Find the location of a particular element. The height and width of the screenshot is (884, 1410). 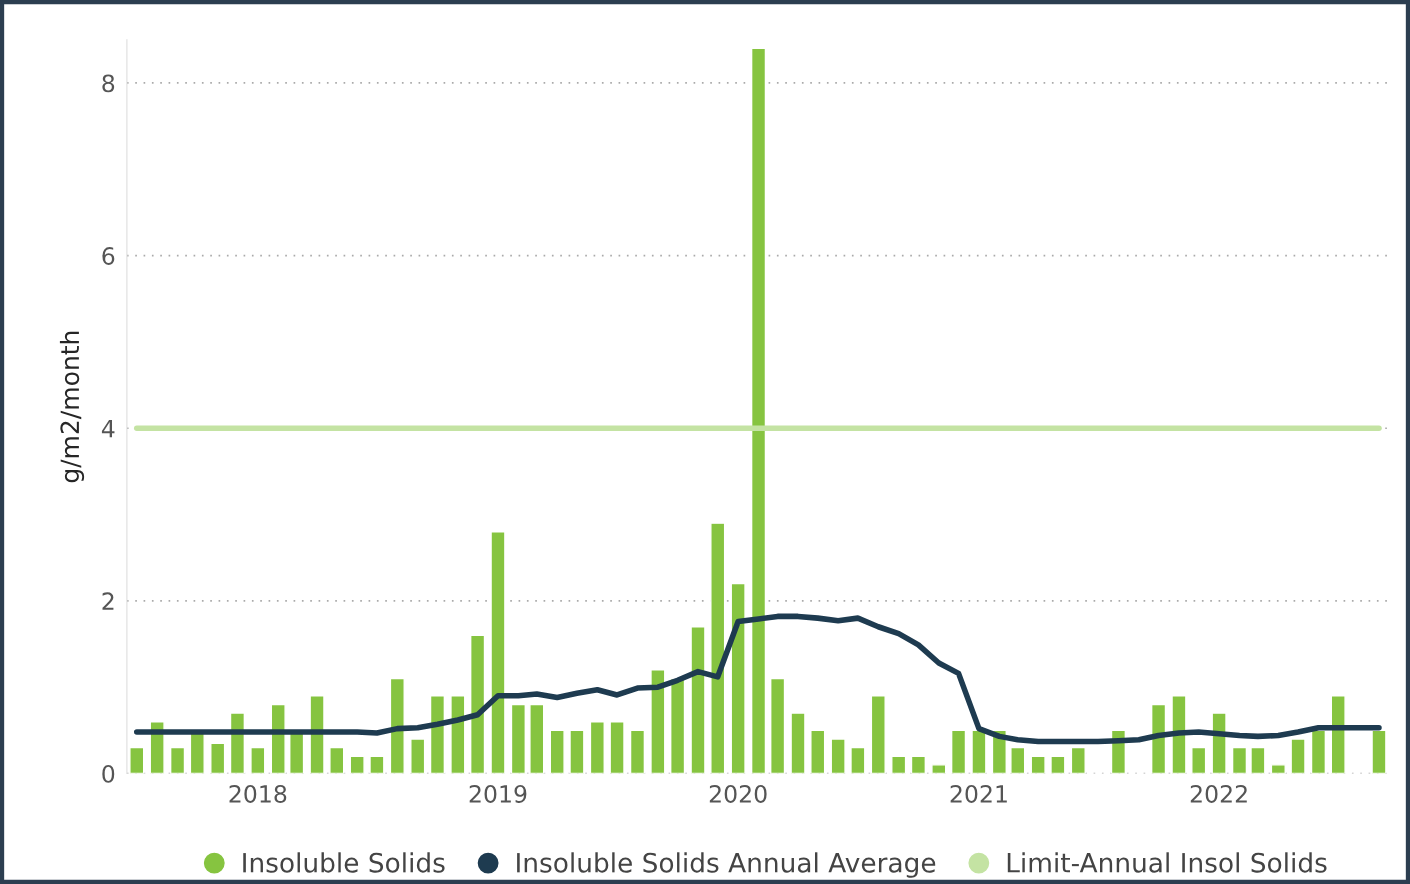

y-tick-label: 8 is located at coordinates (108, 83).